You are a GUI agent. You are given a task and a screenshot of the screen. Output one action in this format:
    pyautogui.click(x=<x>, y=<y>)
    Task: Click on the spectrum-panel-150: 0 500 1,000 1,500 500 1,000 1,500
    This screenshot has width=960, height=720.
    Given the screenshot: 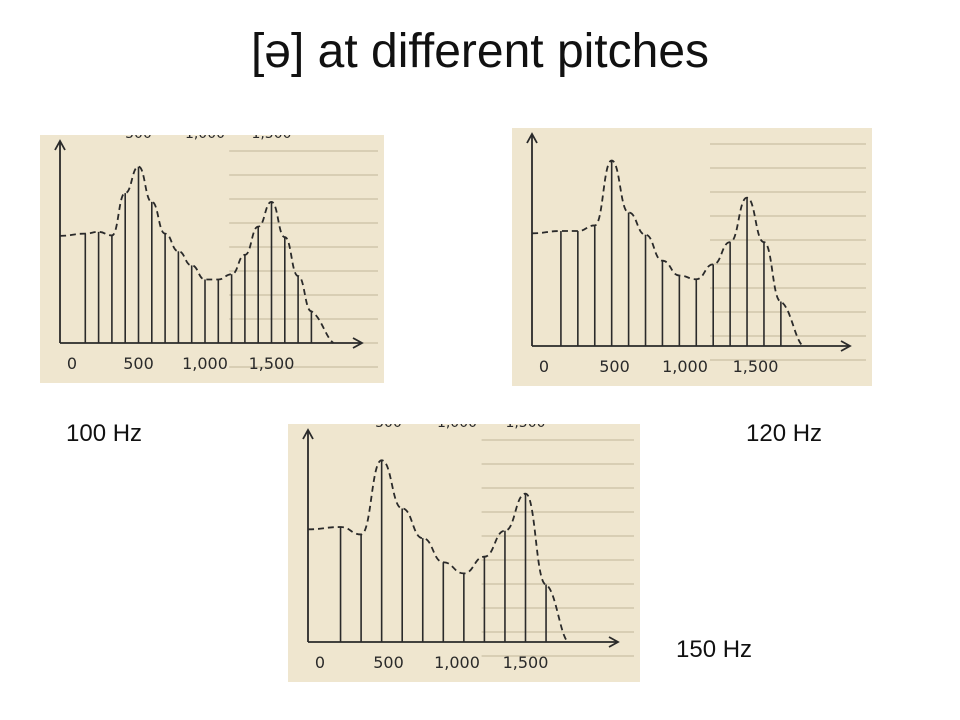 What is the action you would take?
    pyautogui.click(x=464, y=553)
    